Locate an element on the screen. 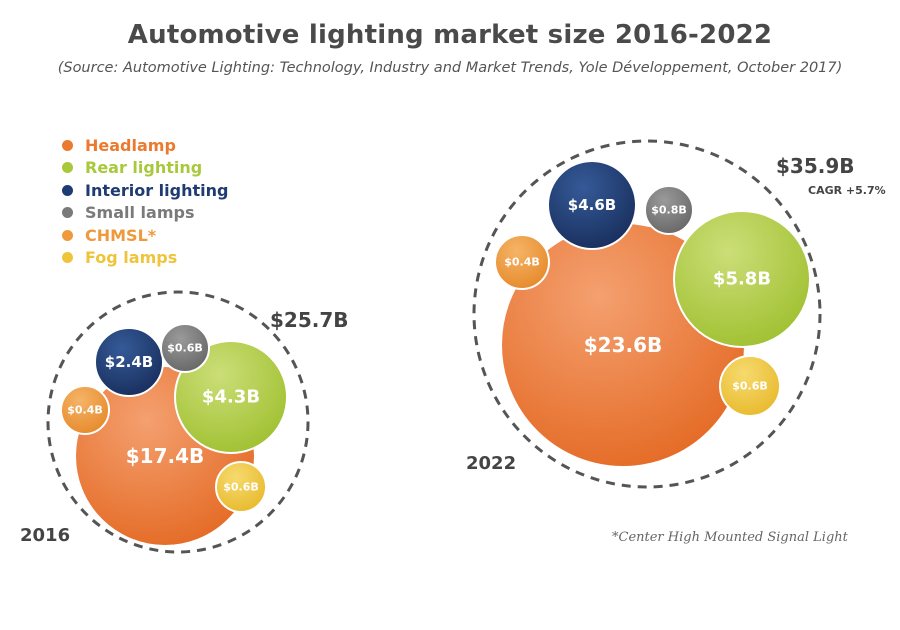 This screenshot has width=900, height=630. legend-item-chmsl: CHMSL* is located at coordinates (145, 235).